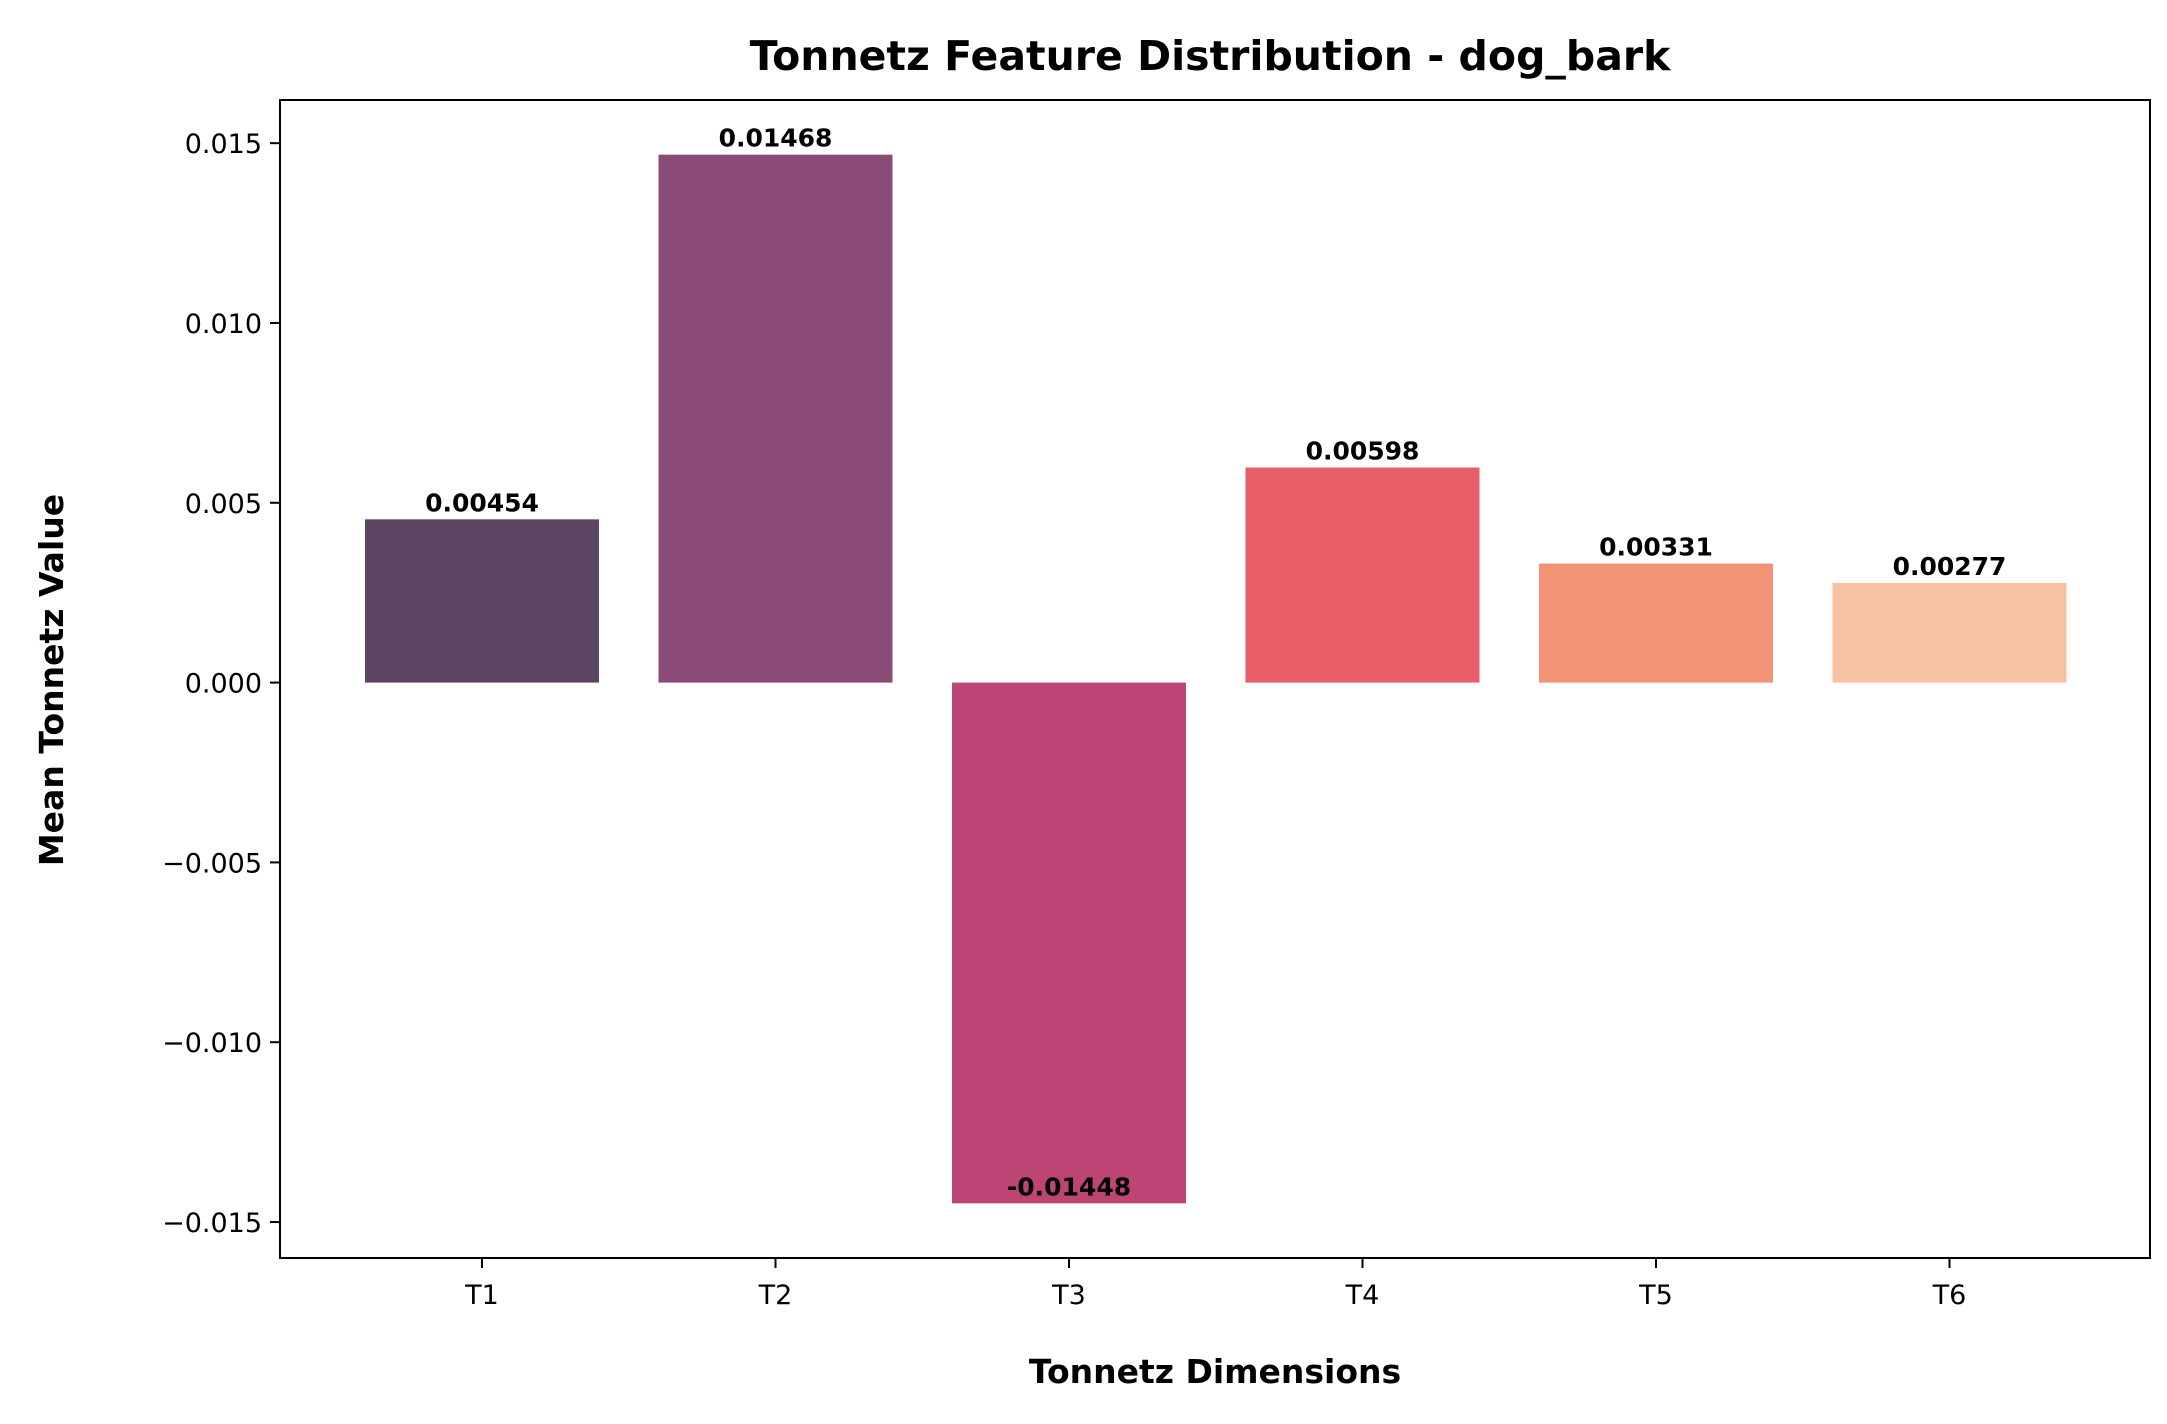 This screenshot has width=2167, height=1424. I want to click on y-tick-label: 0.000, so click(223, 684).